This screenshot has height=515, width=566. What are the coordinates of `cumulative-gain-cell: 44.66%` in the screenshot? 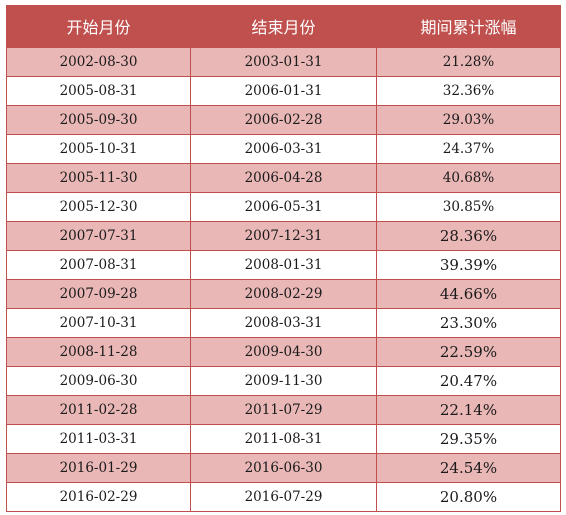 It's located at (468, 294).